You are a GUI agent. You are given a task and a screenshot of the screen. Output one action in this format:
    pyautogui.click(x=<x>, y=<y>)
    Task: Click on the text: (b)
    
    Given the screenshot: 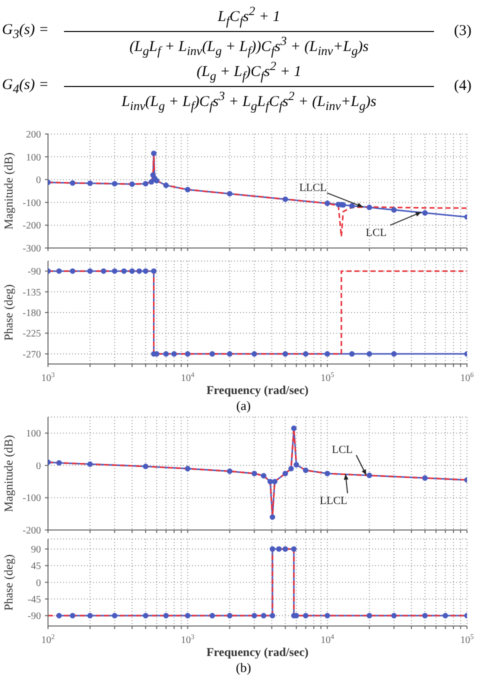 What is the action you would take?
    pyautogui.click(x=244, y=667)
    